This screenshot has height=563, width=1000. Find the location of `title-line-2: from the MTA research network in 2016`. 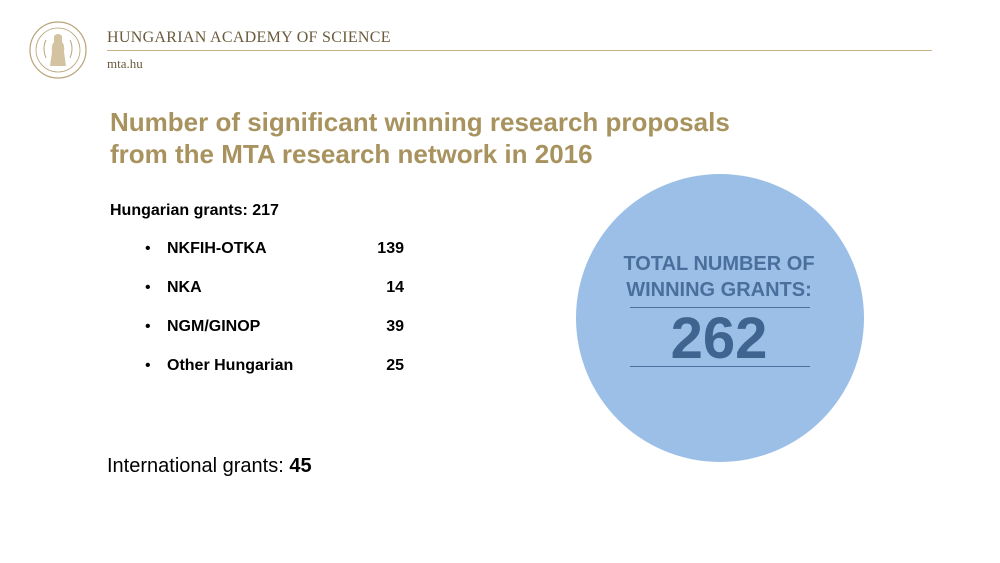

title-line-2: from the MTA research network in 2016 is located at coordinates (351, 154).